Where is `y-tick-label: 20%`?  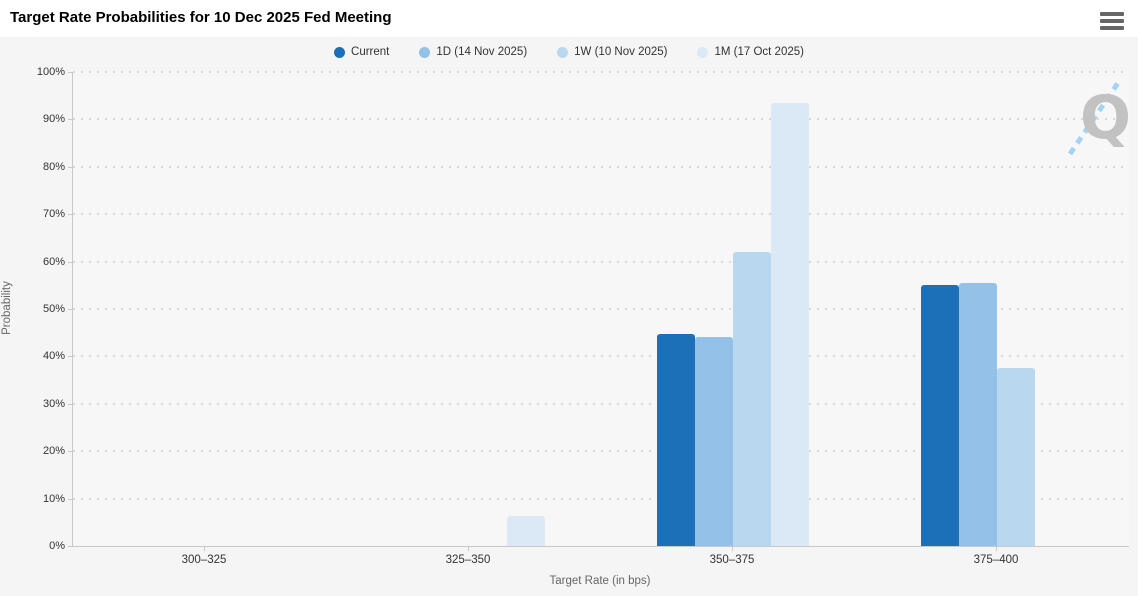
y-tick-label: 20% is located at coordinates (53, 451).